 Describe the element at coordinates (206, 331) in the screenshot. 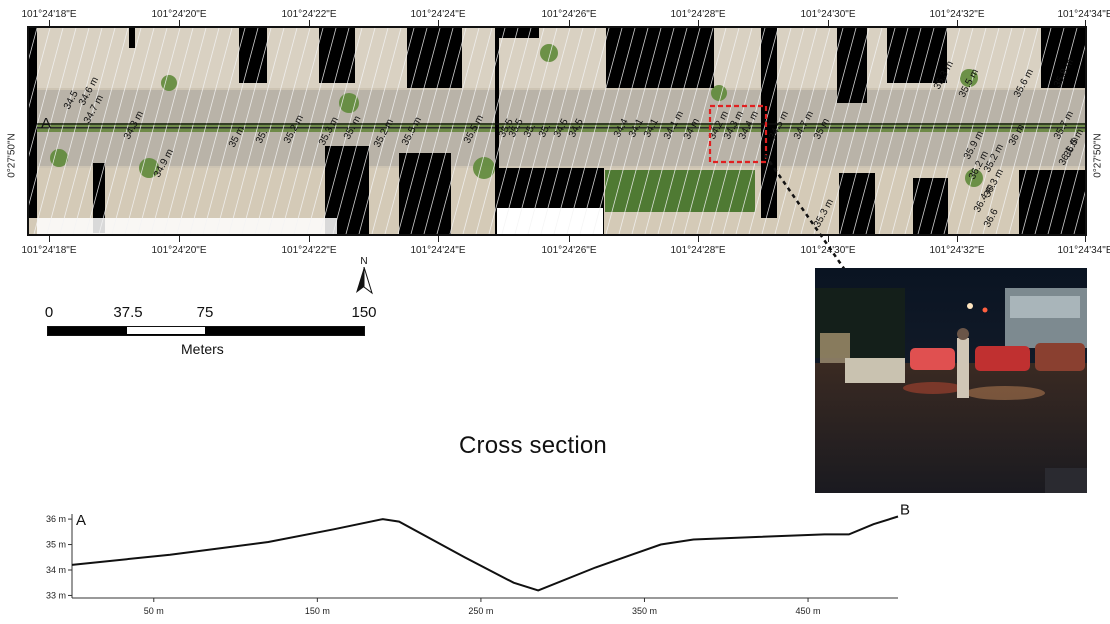

I see `scale-bar-graphic` at that location.